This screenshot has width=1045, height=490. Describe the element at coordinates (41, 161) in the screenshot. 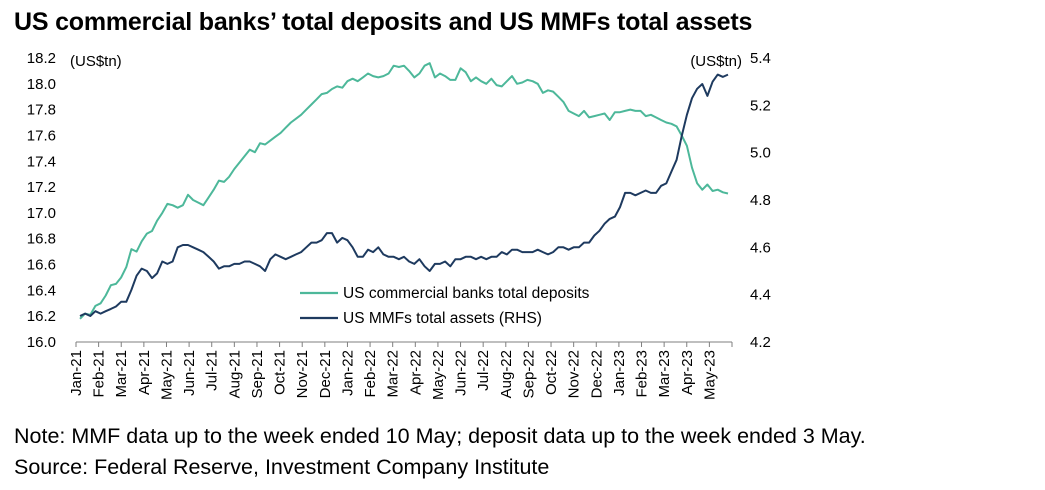

I see `left-tick-label: 17.4` at that location.